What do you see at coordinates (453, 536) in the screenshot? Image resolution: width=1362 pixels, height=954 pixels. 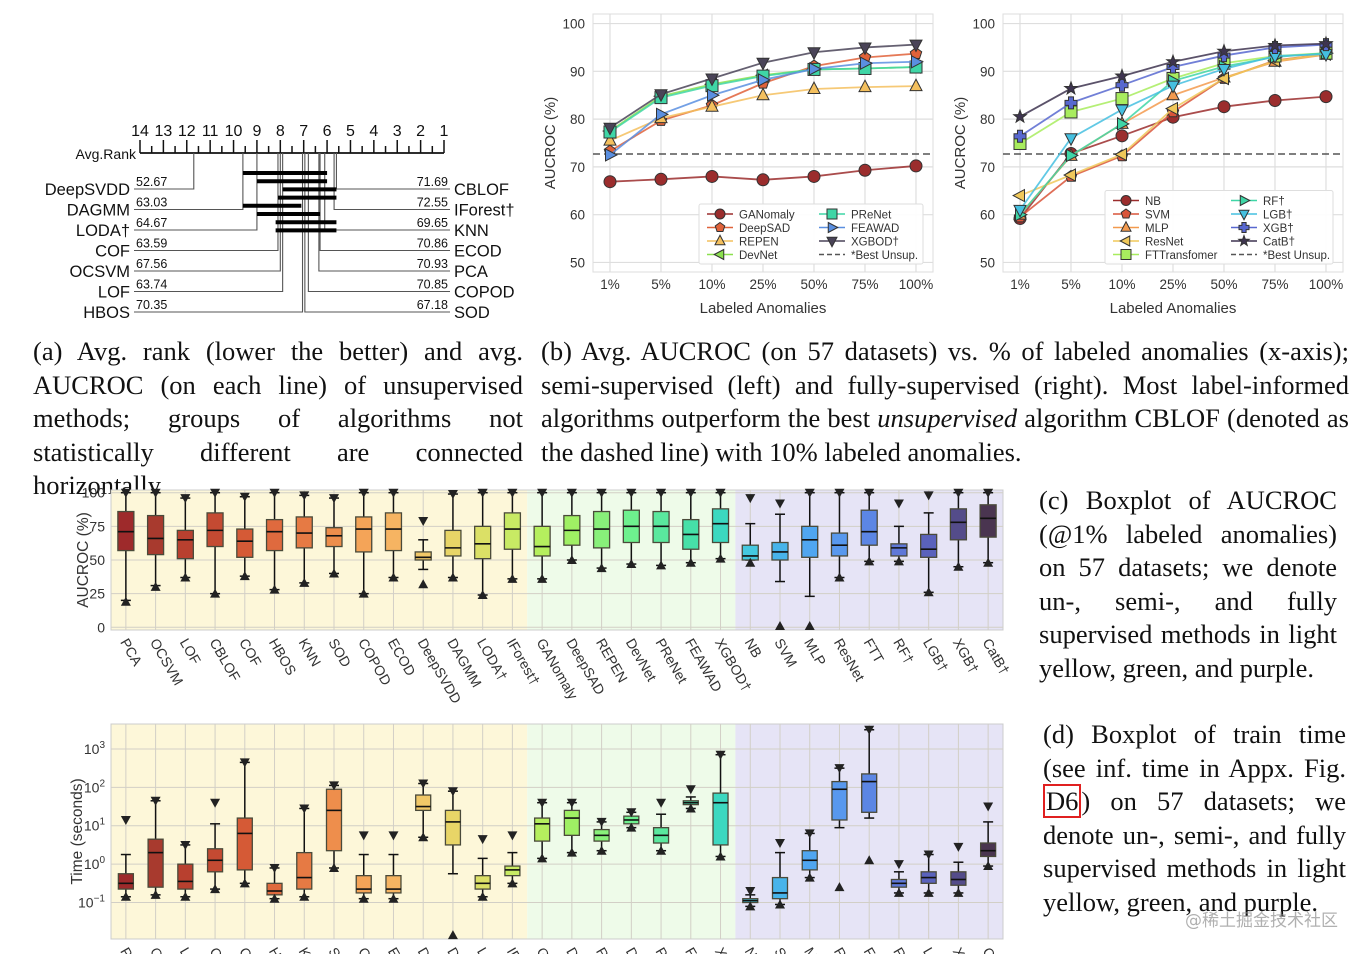 I see `box-dagmm` at bounding box center [453, 536].